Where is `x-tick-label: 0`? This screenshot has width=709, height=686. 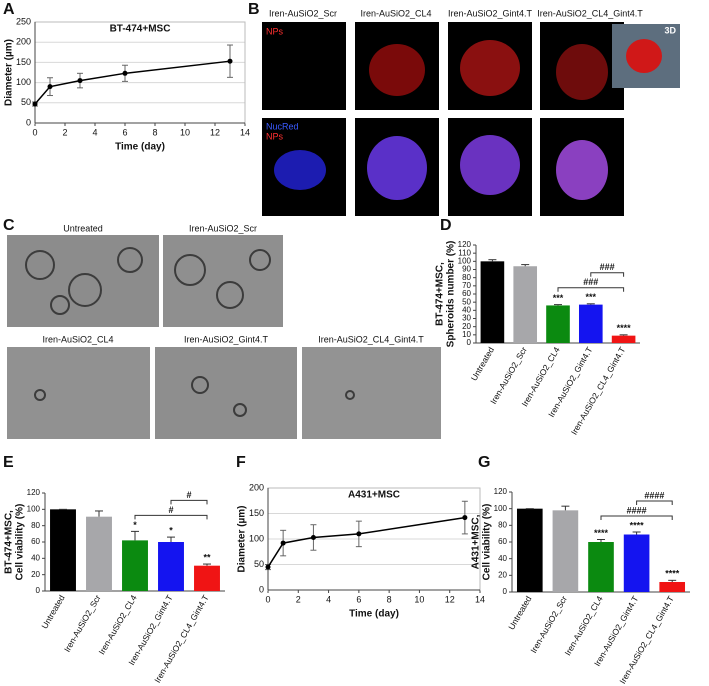 x-tick-label: 0 is located at coordinates (267, 599).